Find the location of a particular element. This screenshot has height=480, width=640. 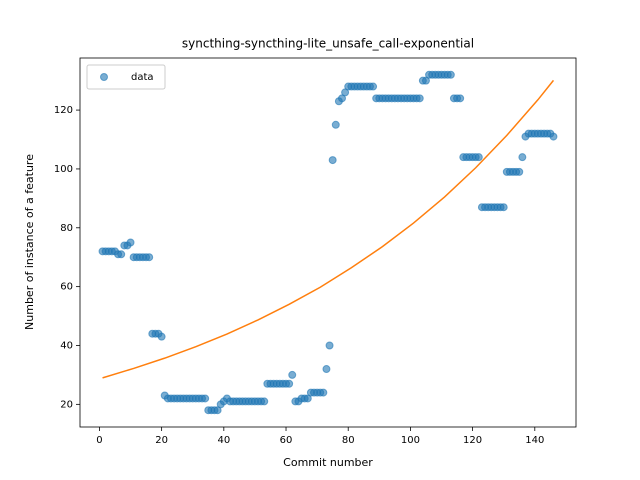

y-tick-label: 40 is located at coordinates (66, 345).